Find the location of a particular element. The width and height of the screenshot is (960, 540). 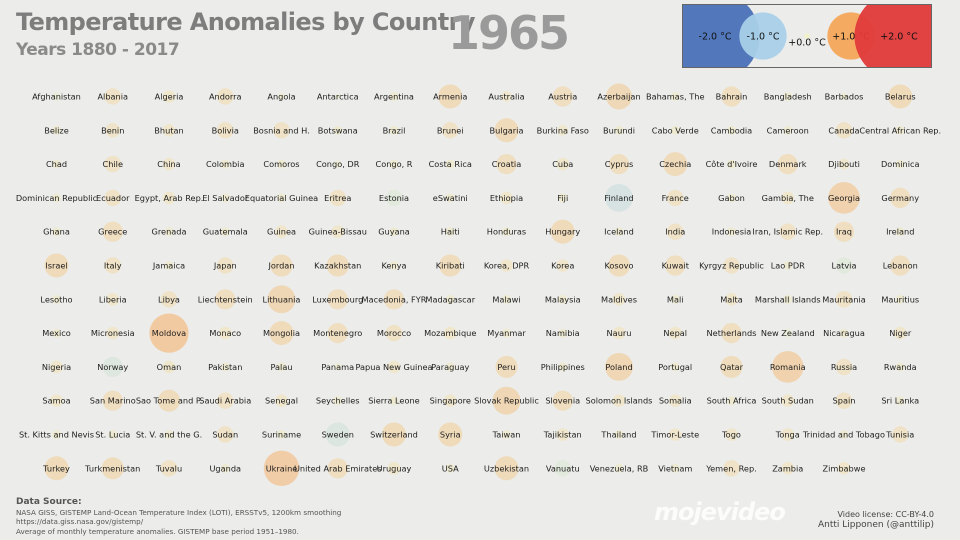

country-panama: Panama is located at coordinates (337, 367).